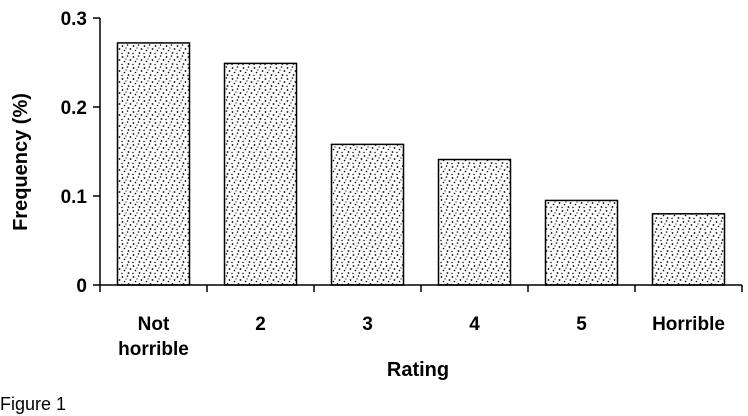  Describe the element at coordinates (74, 108) in the screenshot. I see `y-tick-label: 0.2` at that location.